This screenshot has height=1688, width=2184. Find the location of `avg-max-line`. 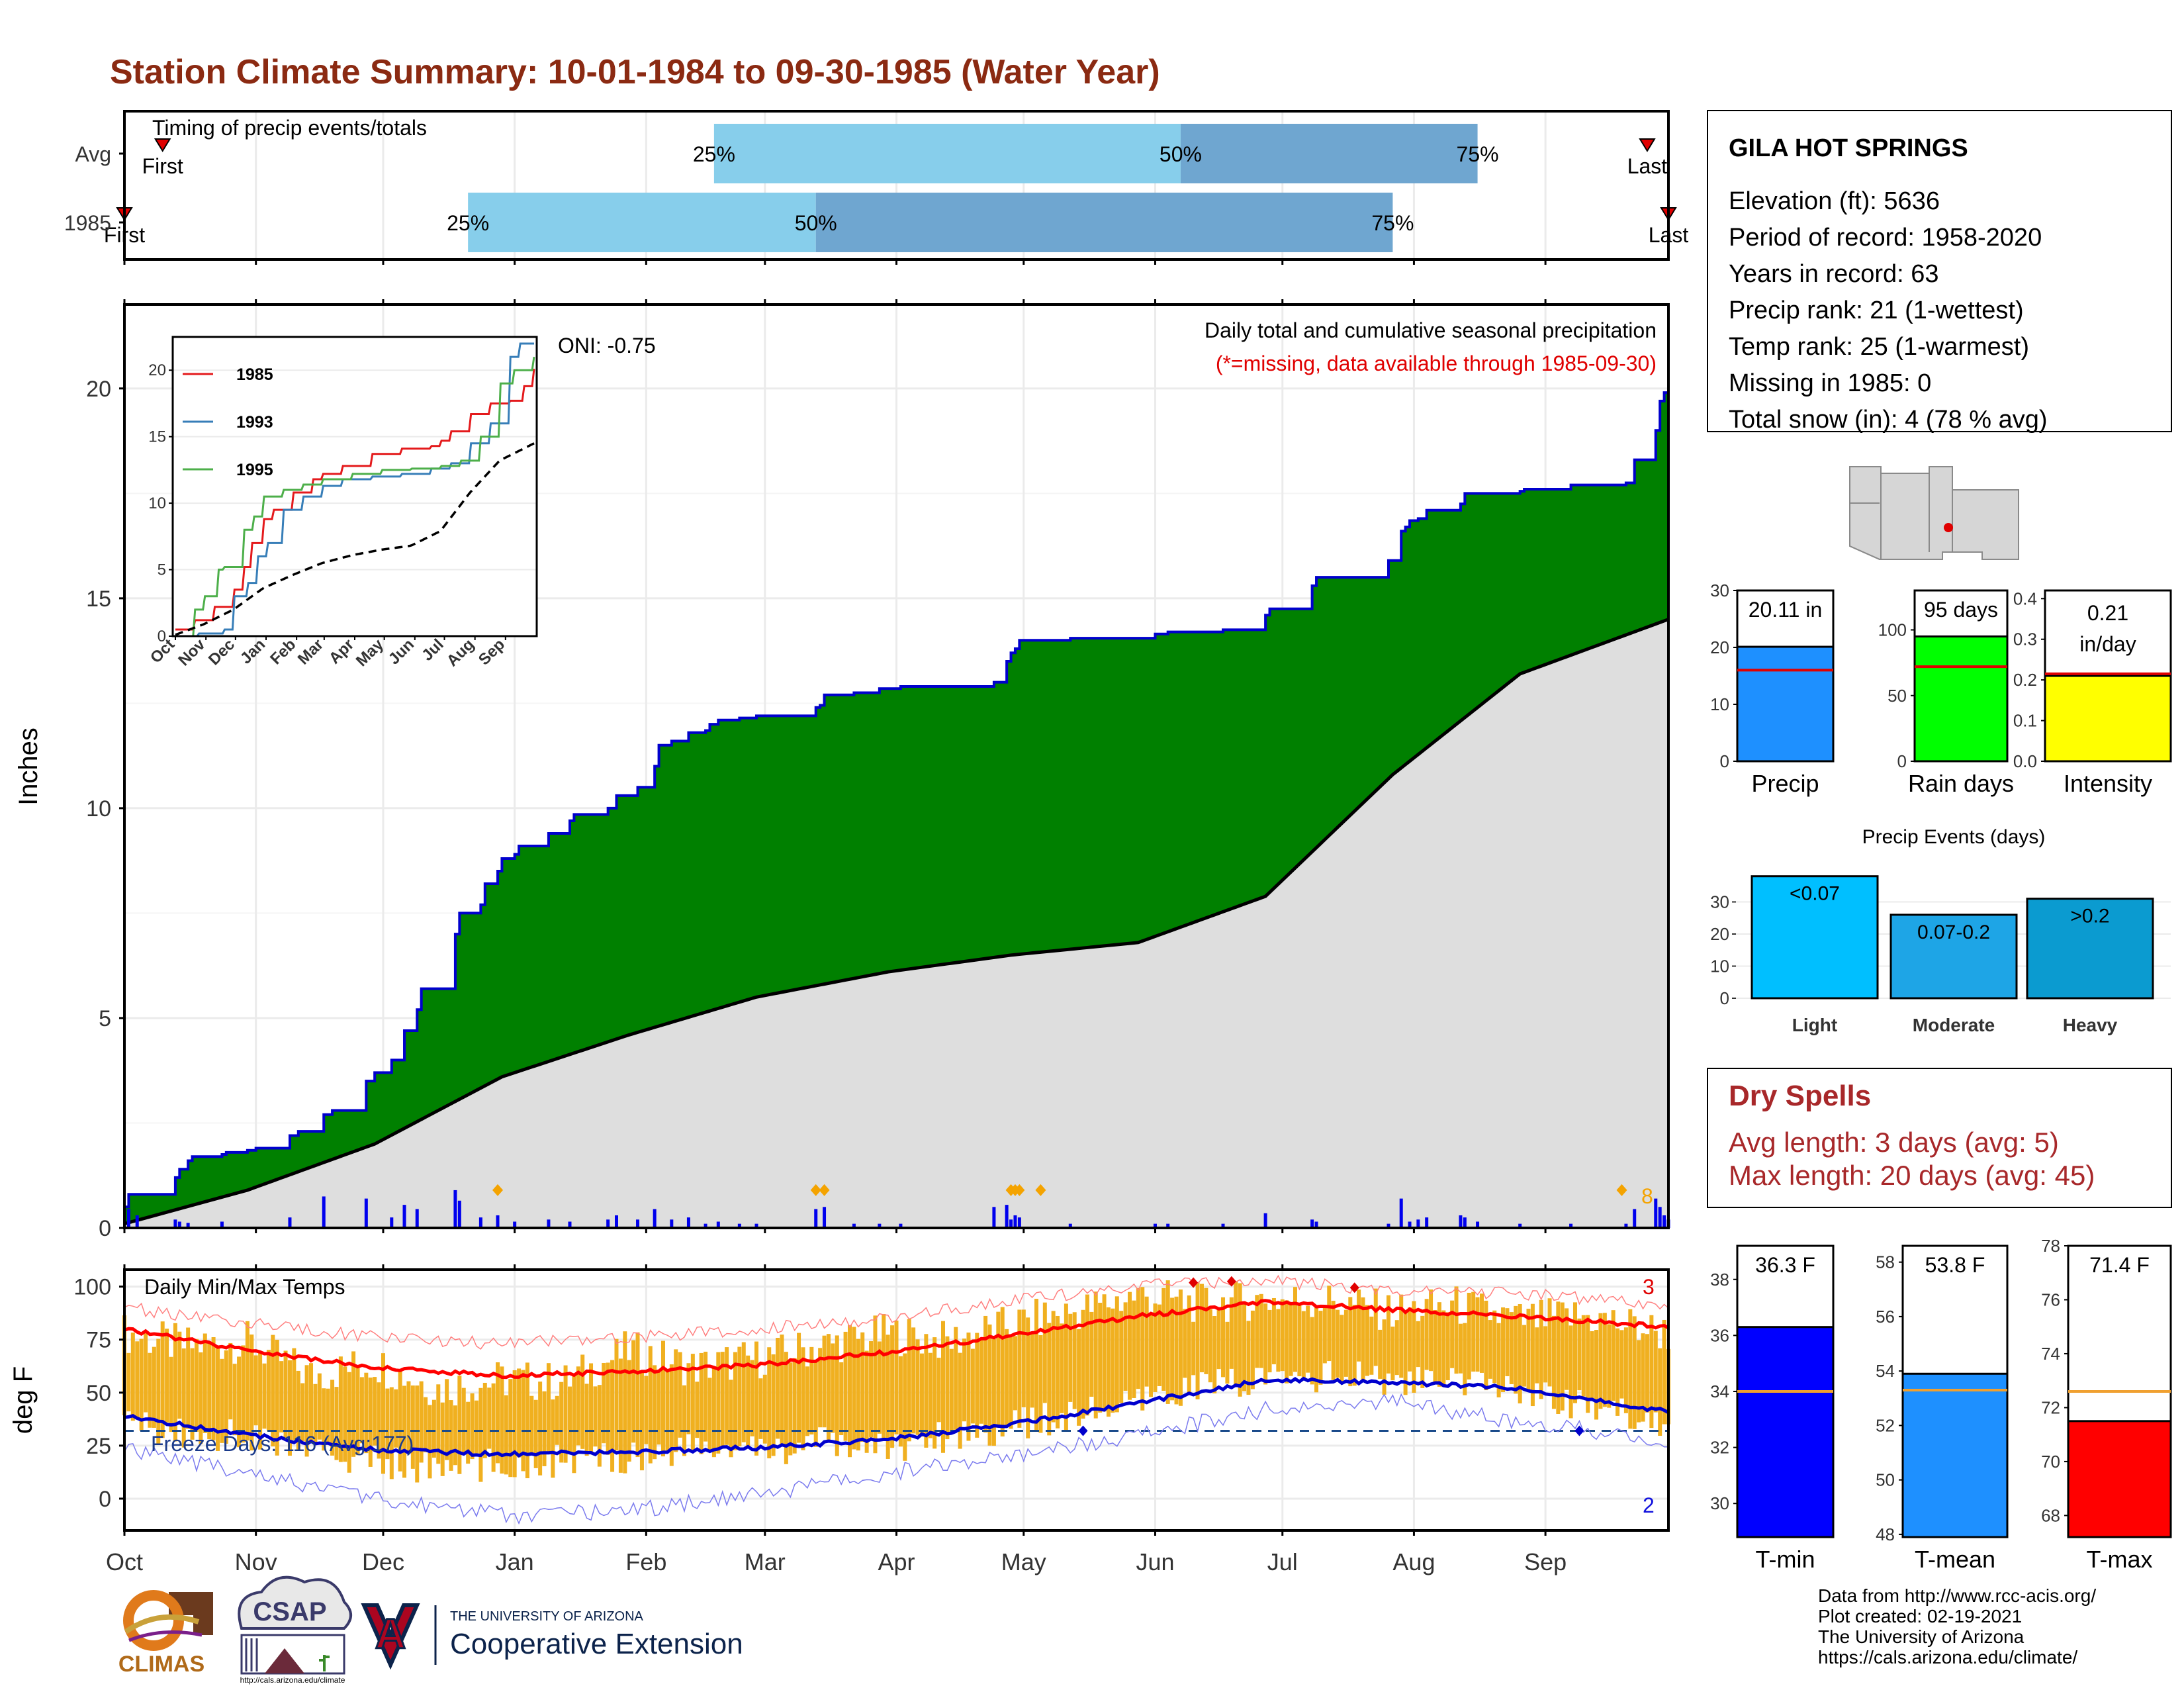

avg-max-line is located at coordinates (897, 1339).